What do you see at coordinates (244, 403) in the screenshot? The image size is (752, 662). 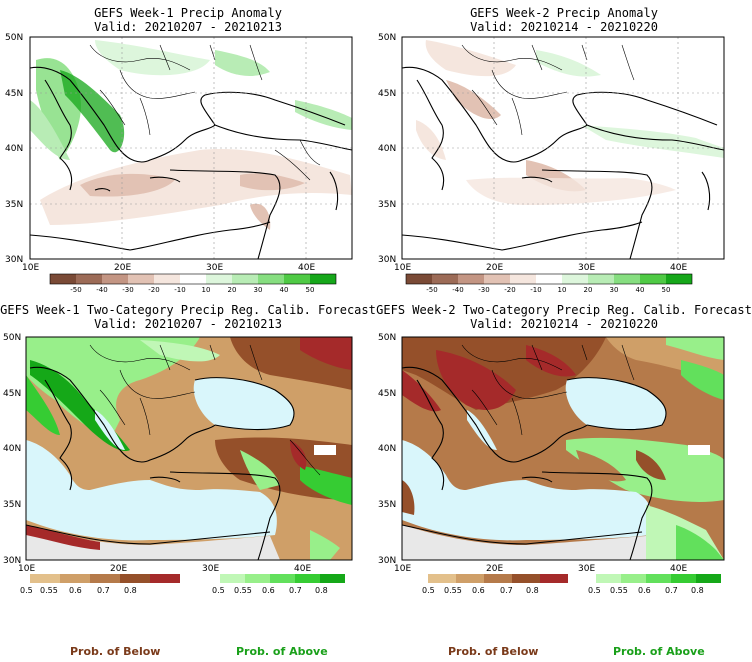 I see `black-sea` at bounding box center [244, 403].